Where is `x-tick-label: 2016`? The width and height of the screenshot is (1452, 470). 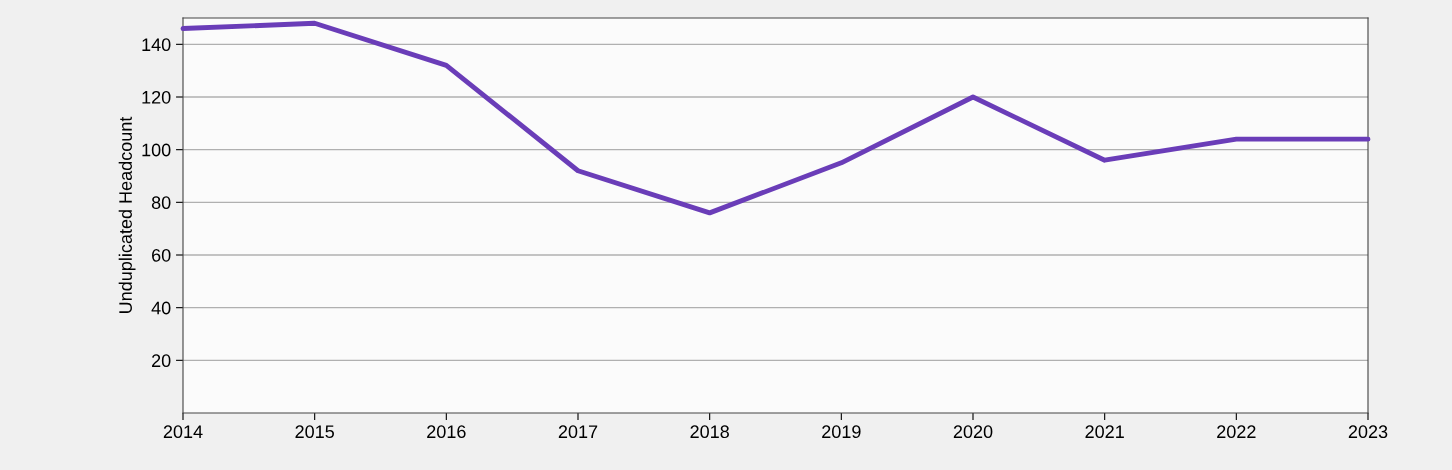 x-tick-label: 2016 is located at coordinates (446, 432).